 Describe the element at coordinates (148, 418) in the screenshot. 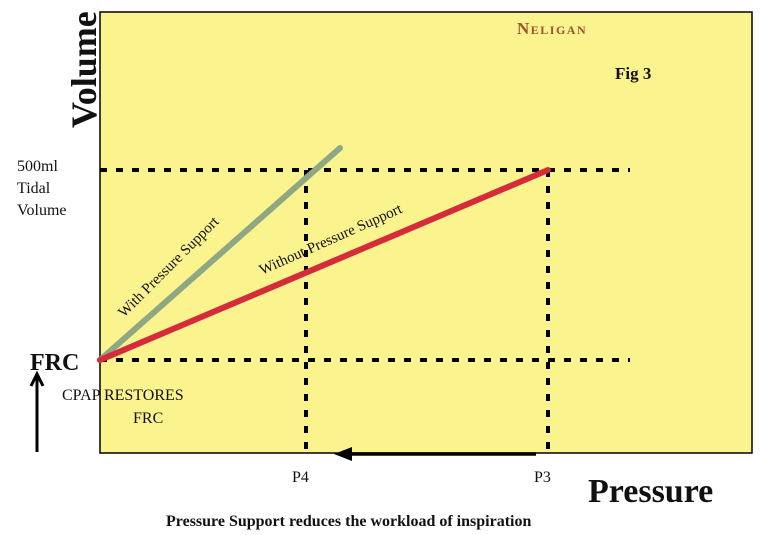

I see `cpap-note-line2: FRC` at that location.